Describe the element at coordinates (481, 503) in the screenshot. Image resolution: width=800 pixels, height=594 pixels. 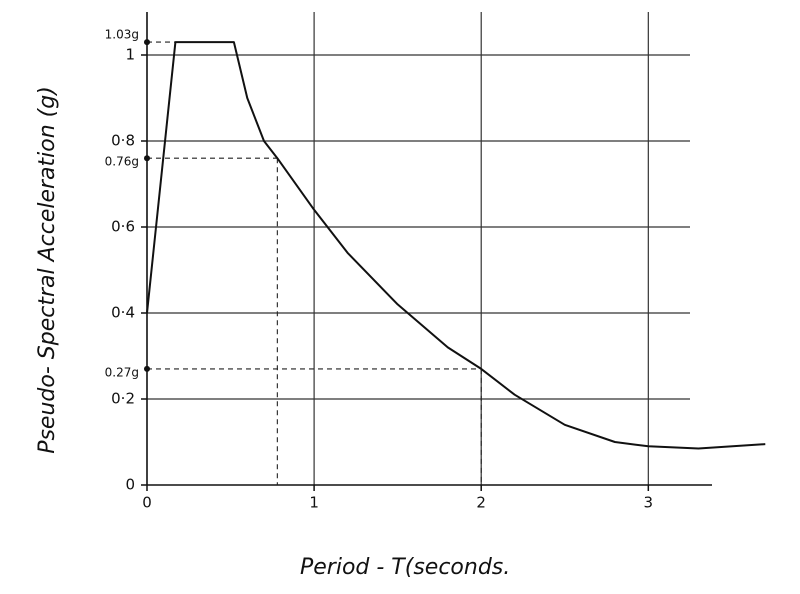
I see `x-tick-label: 2` at that location.